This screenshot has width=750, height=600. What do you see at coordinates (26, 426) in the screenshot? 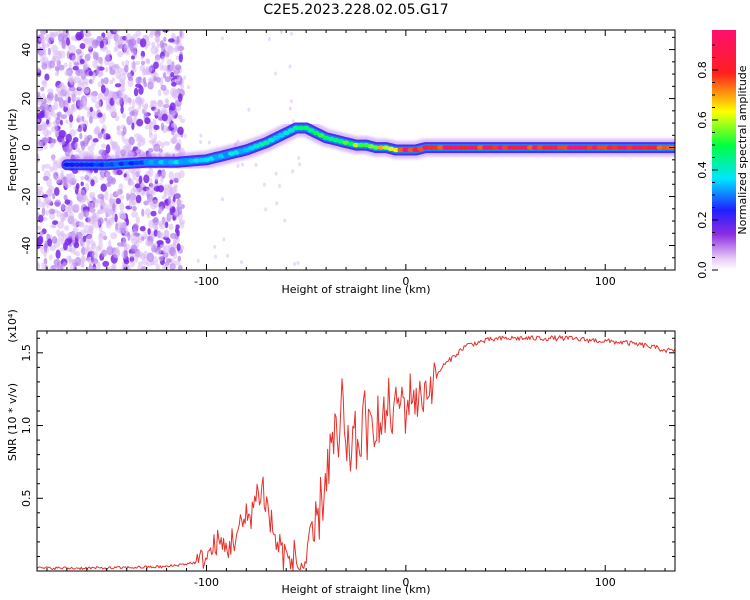
I see `tick-label: 1.0` at bounding box center [26, 426].